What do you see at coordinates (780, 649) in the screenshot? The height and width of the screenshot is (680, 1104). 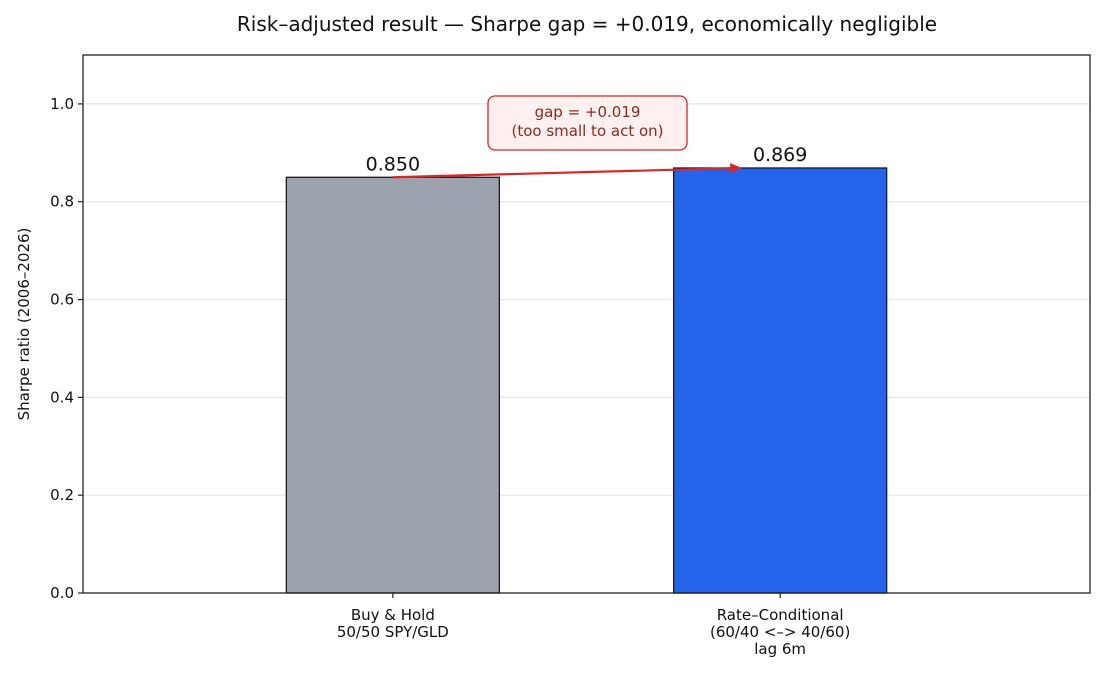 I see `x-category-label: lag 6m` at bounding box center [780, 649].